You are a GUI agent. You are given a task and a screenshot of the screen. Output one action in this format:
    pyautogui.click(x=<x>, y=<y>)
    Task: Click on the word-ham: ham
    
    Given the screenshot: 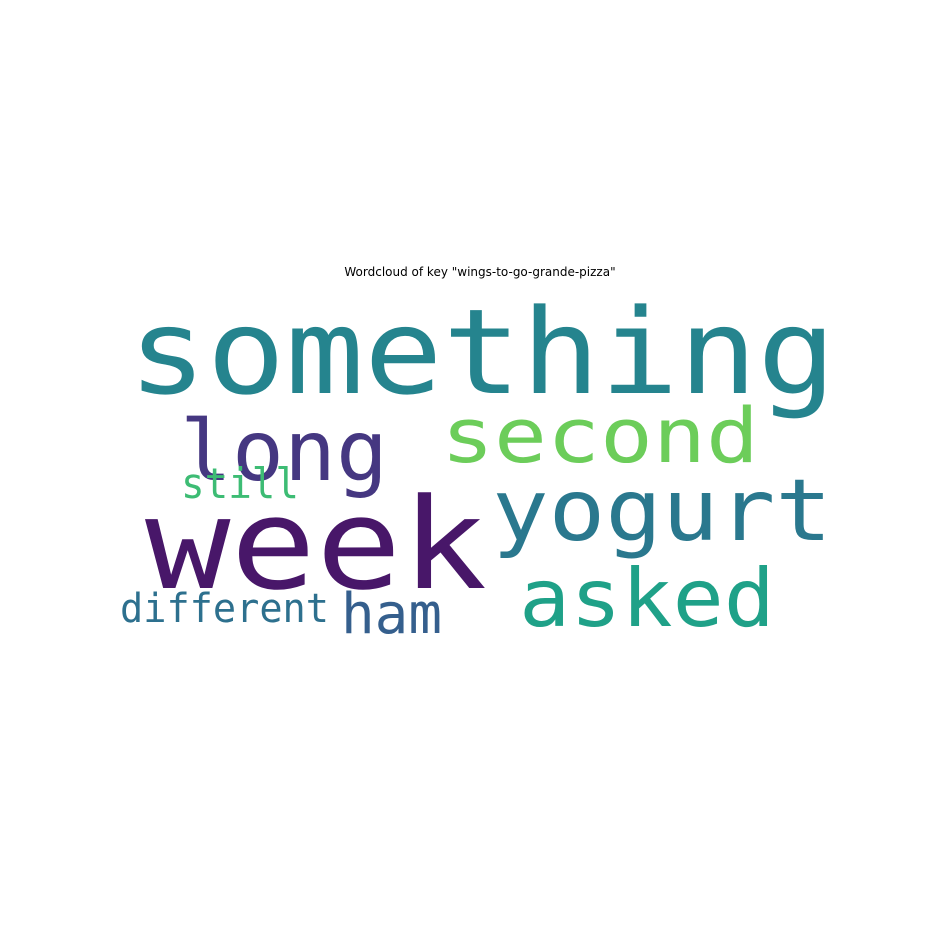 What is the action you would take?
    pyautogui.click(x=391, y=614)
    